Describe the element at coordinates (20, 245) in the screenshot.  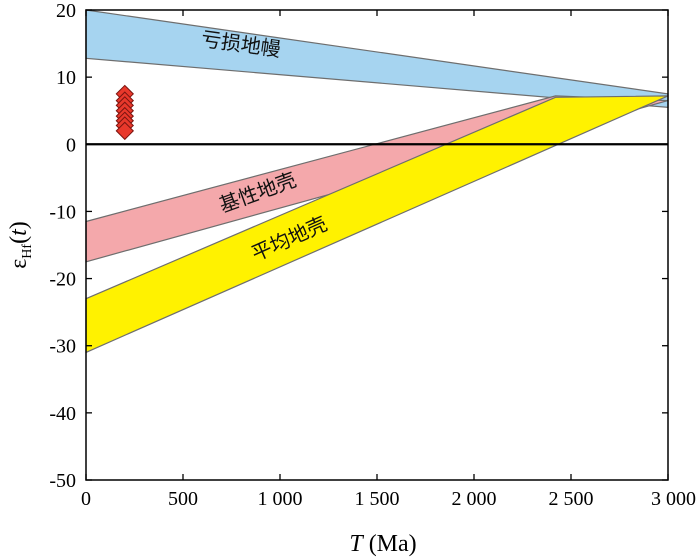
I see `y-axis-title: εHf(t)` at that location.